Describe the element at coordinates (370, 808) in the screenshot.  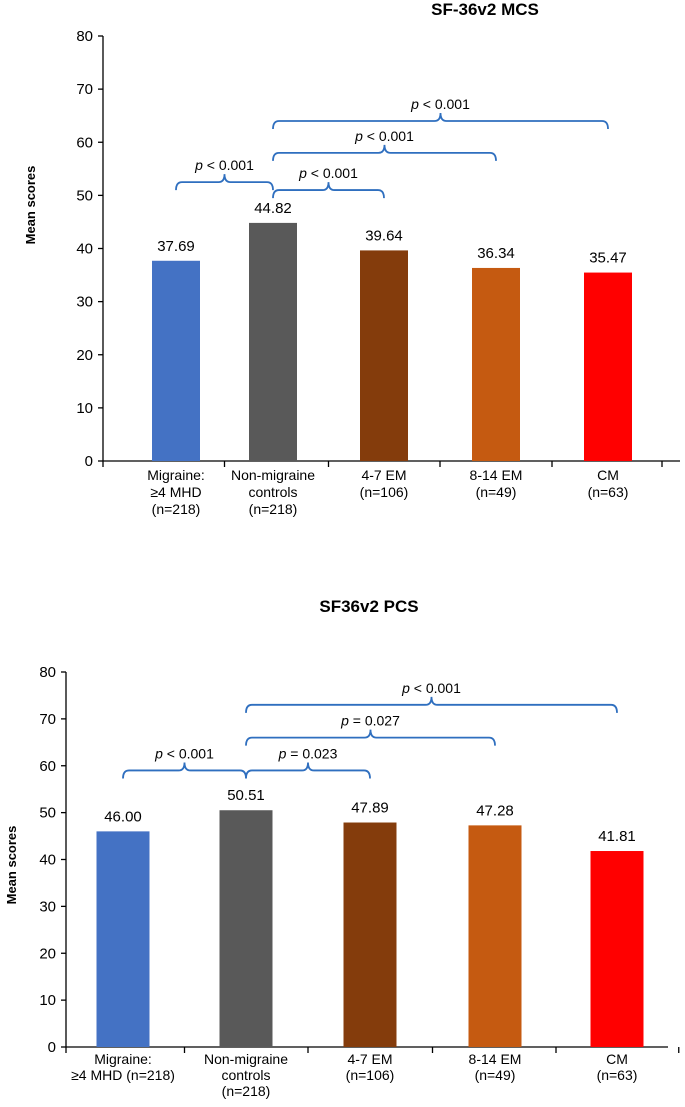
I see `value-label: 47.89` at that location.